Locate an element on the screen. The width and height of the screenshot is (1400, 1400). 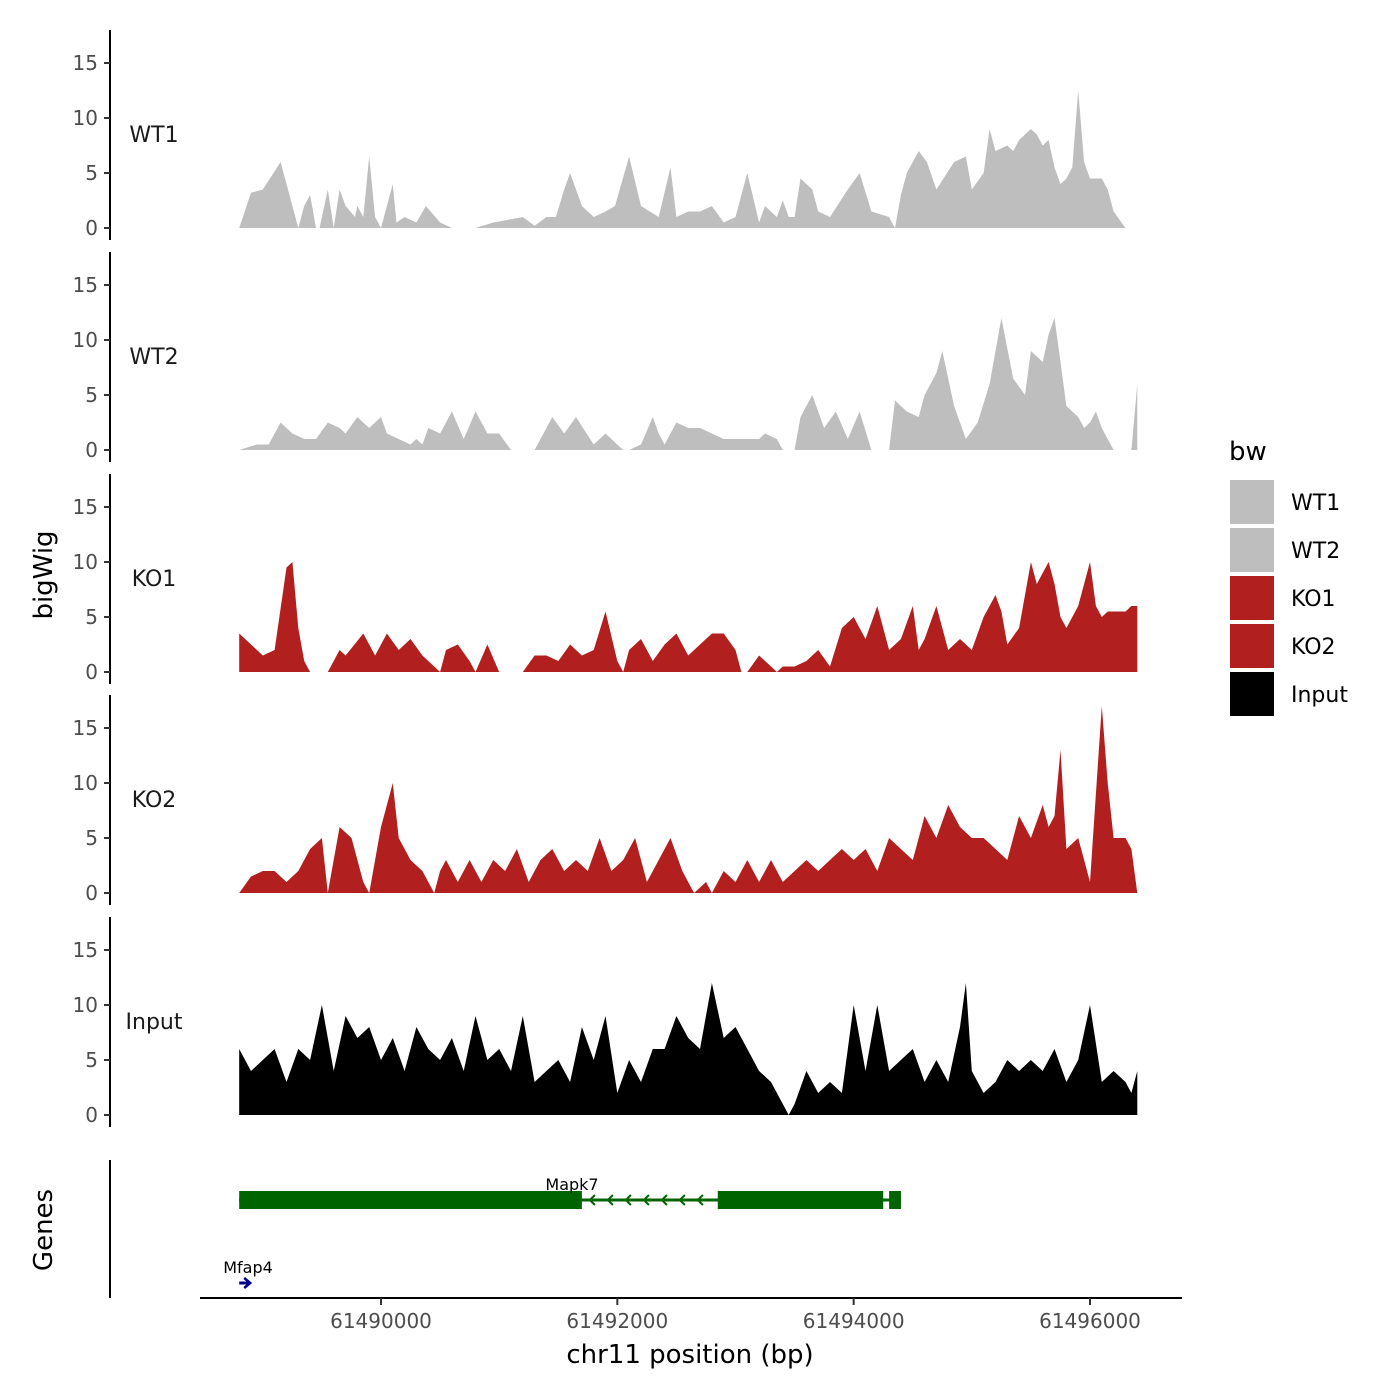
area-wt2 is located at coordinates (688, 384).